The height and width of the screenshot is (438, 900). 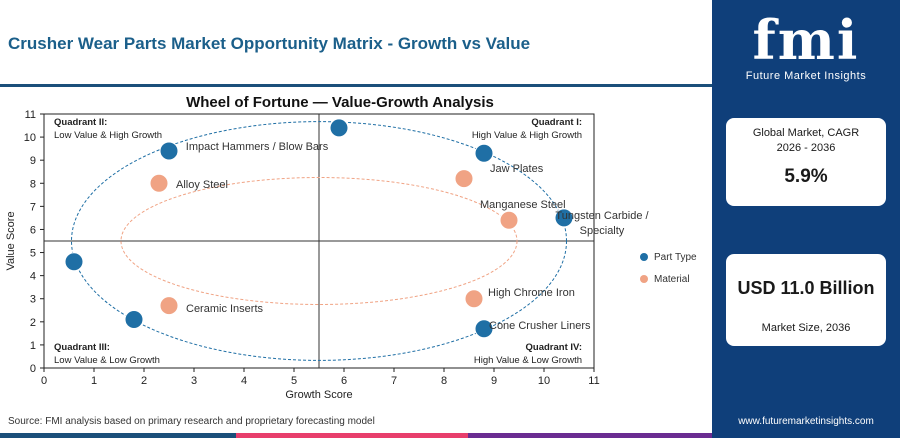 I want to click on point-label: Cone Crusher Liners, so click(x=540, y=326).